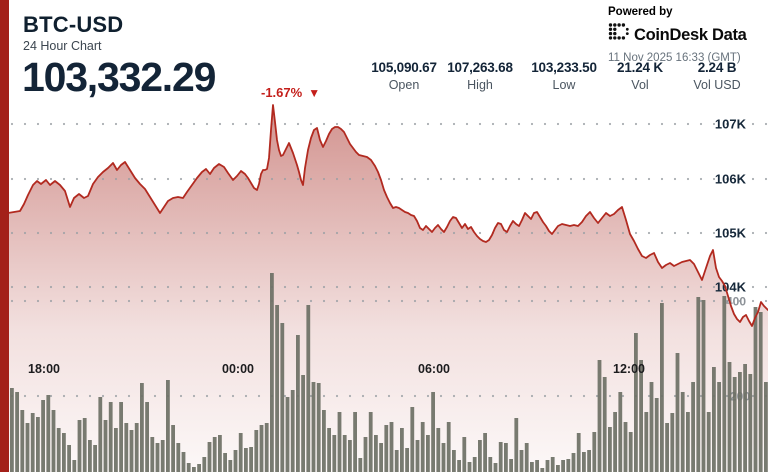 The image size is (768, 472). I want to click on brand-accent-bar, so click(4, 236).